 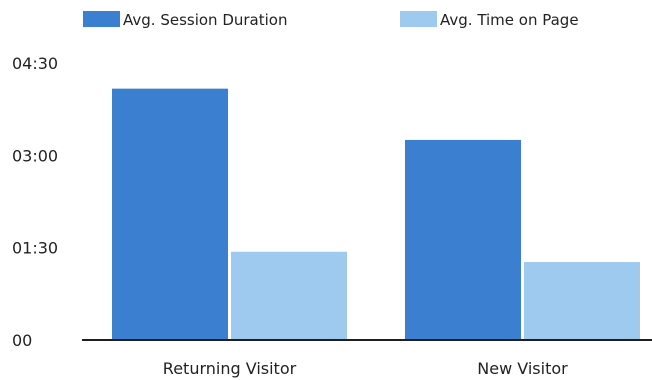 What do you see at coordinates (230, 368) in the screenshot?
I see `x-category-label-1: Returning Visitor` at bounding box center [230, 368].